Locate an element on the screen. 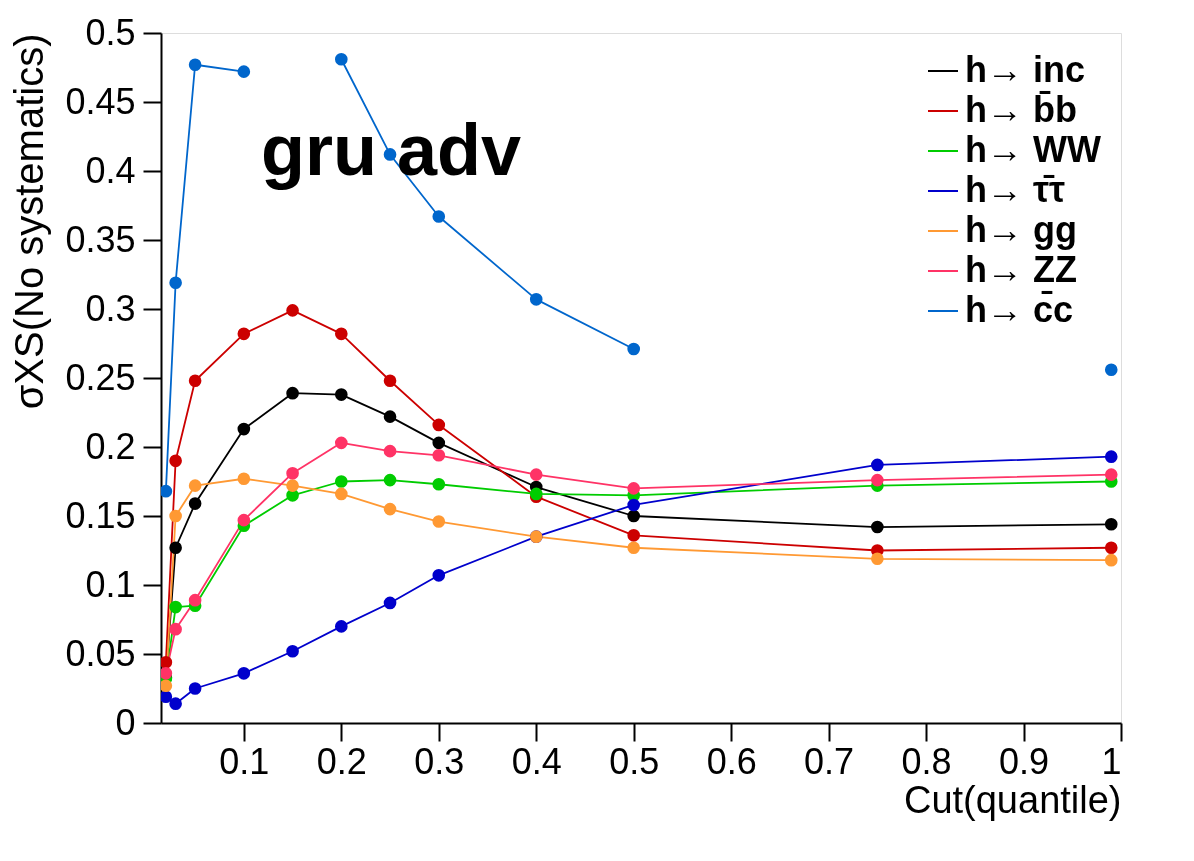 The image size is (1194, 861). x-tick-label: 0.7 is located at coordinates (829, 761).